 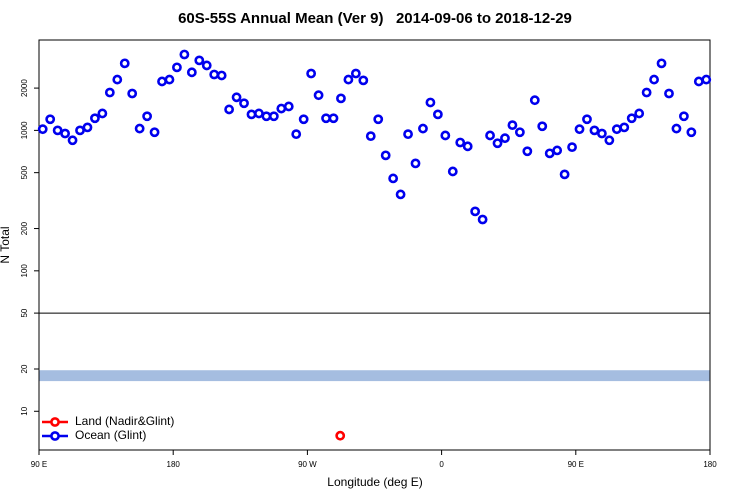 I want to click on y-tick-label: 200, so click(x=24, y=228).